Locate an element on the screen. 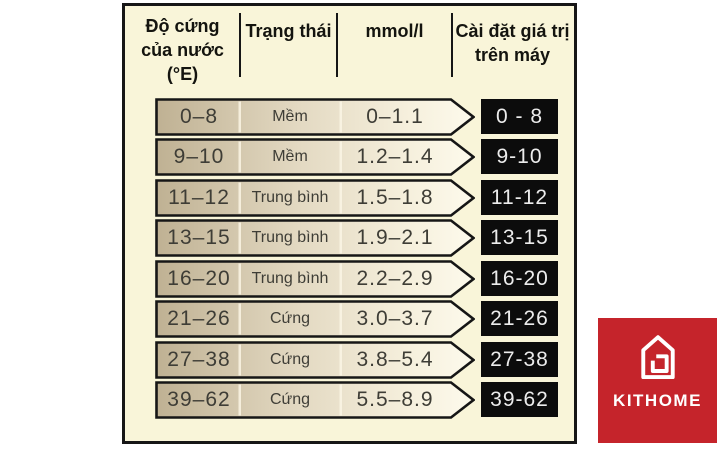  table-row: 21–26 Cứng 3.0–3.7 21-26 is located at coordinates (365, 319).